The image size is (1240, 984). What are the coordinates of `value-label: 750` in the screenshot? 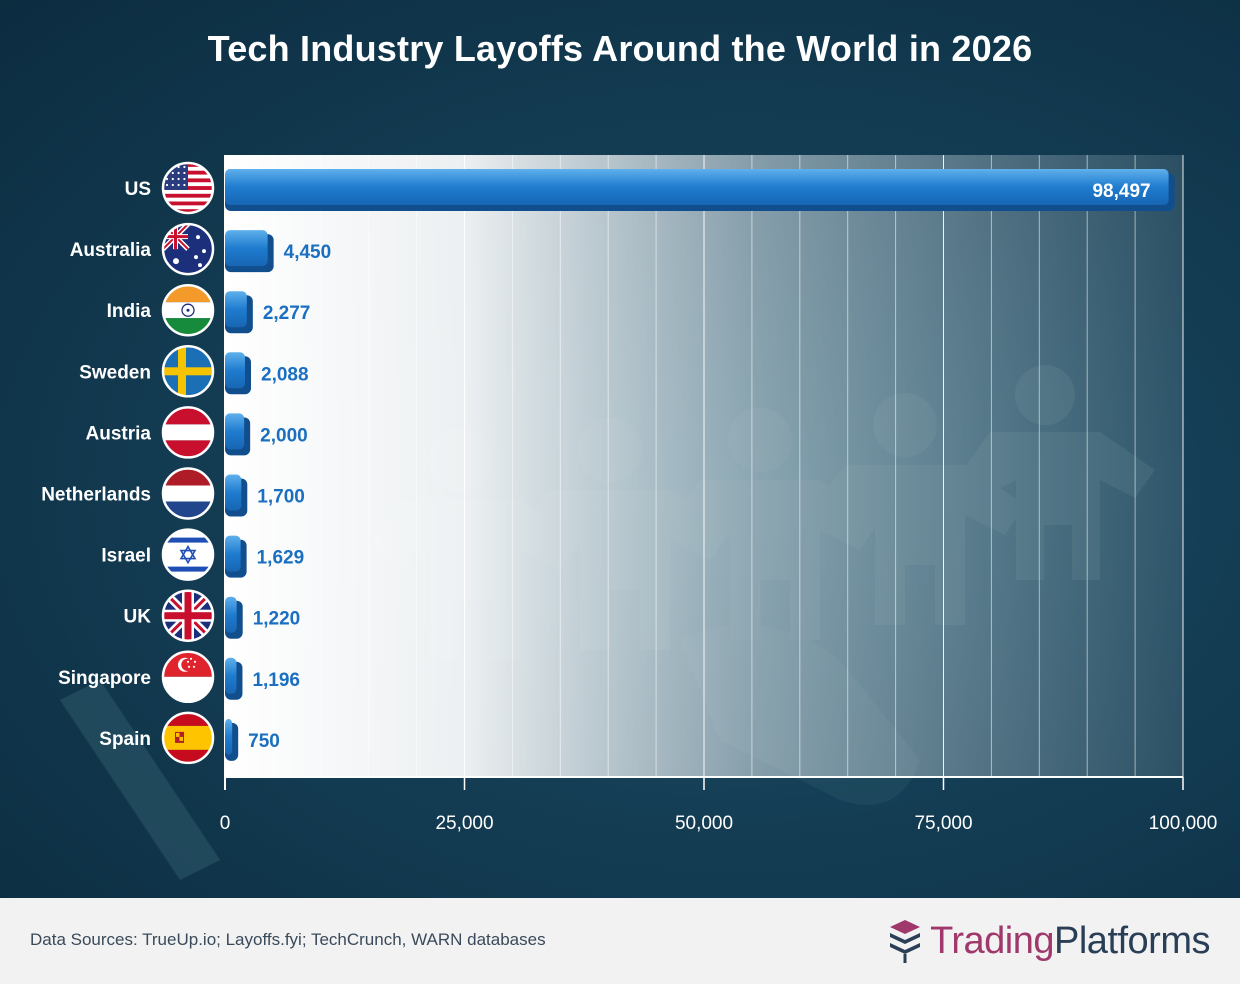 It's located at (264, 741).